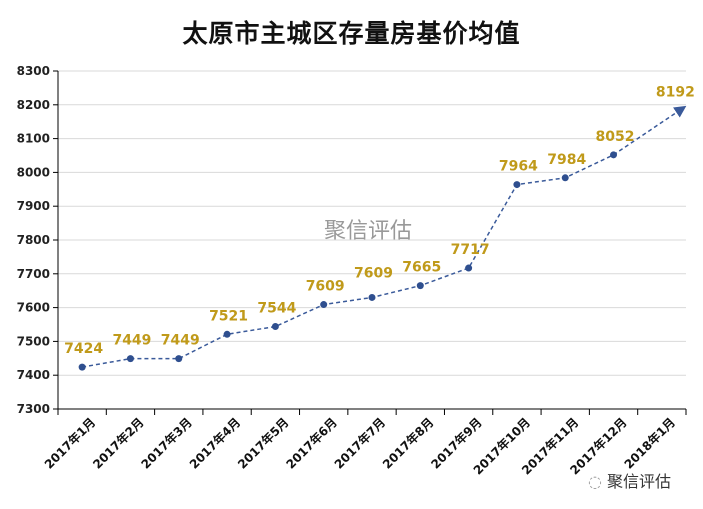  What do you see at coordinates (228, 316) in the screenshot?
I see `data-label: 7521` at bounding box center [228, 316].